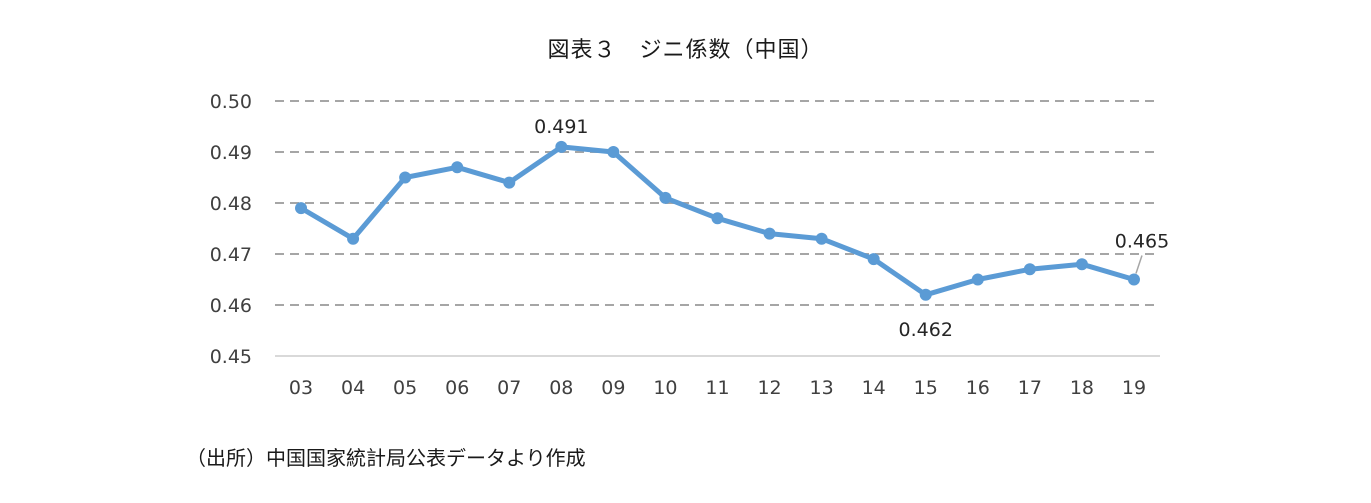 This screenshot has width=1371, height=503. What do you see at coordinates (231, 229) in the screenshot?
I see `y-axis: 0.50 0.49 0.48 0.47 0.46 0.45` at bounding box center [231, 229].